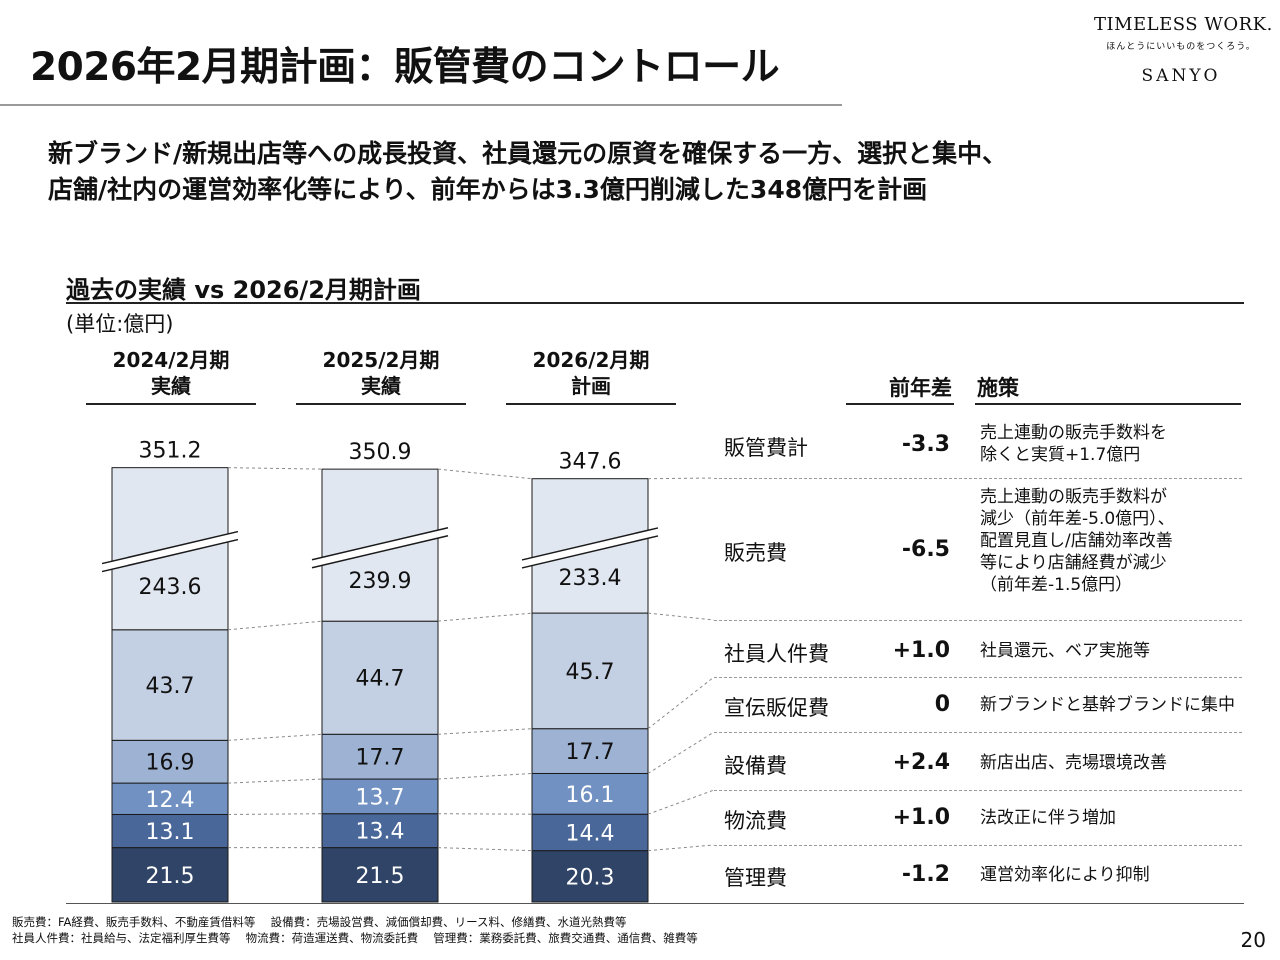  I want to click on note-line: 売上連動の販売手数料を, so click(1073, 433).